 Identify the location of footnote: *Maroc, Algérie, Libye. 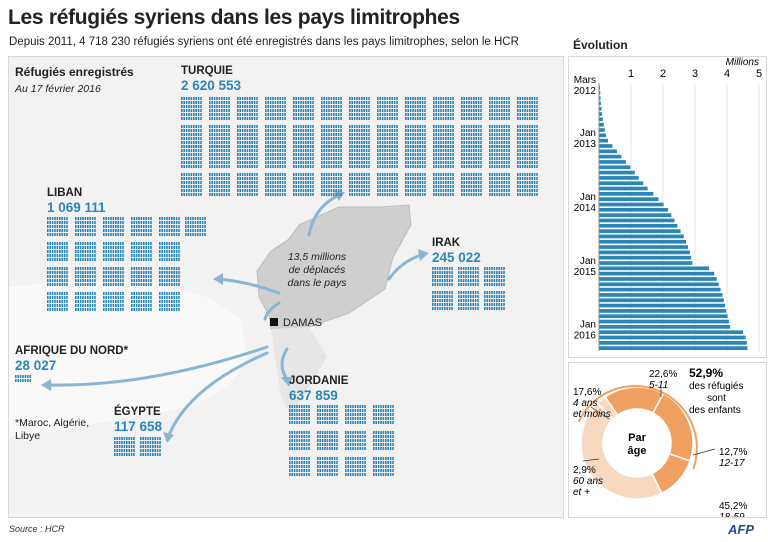
(52, 430).